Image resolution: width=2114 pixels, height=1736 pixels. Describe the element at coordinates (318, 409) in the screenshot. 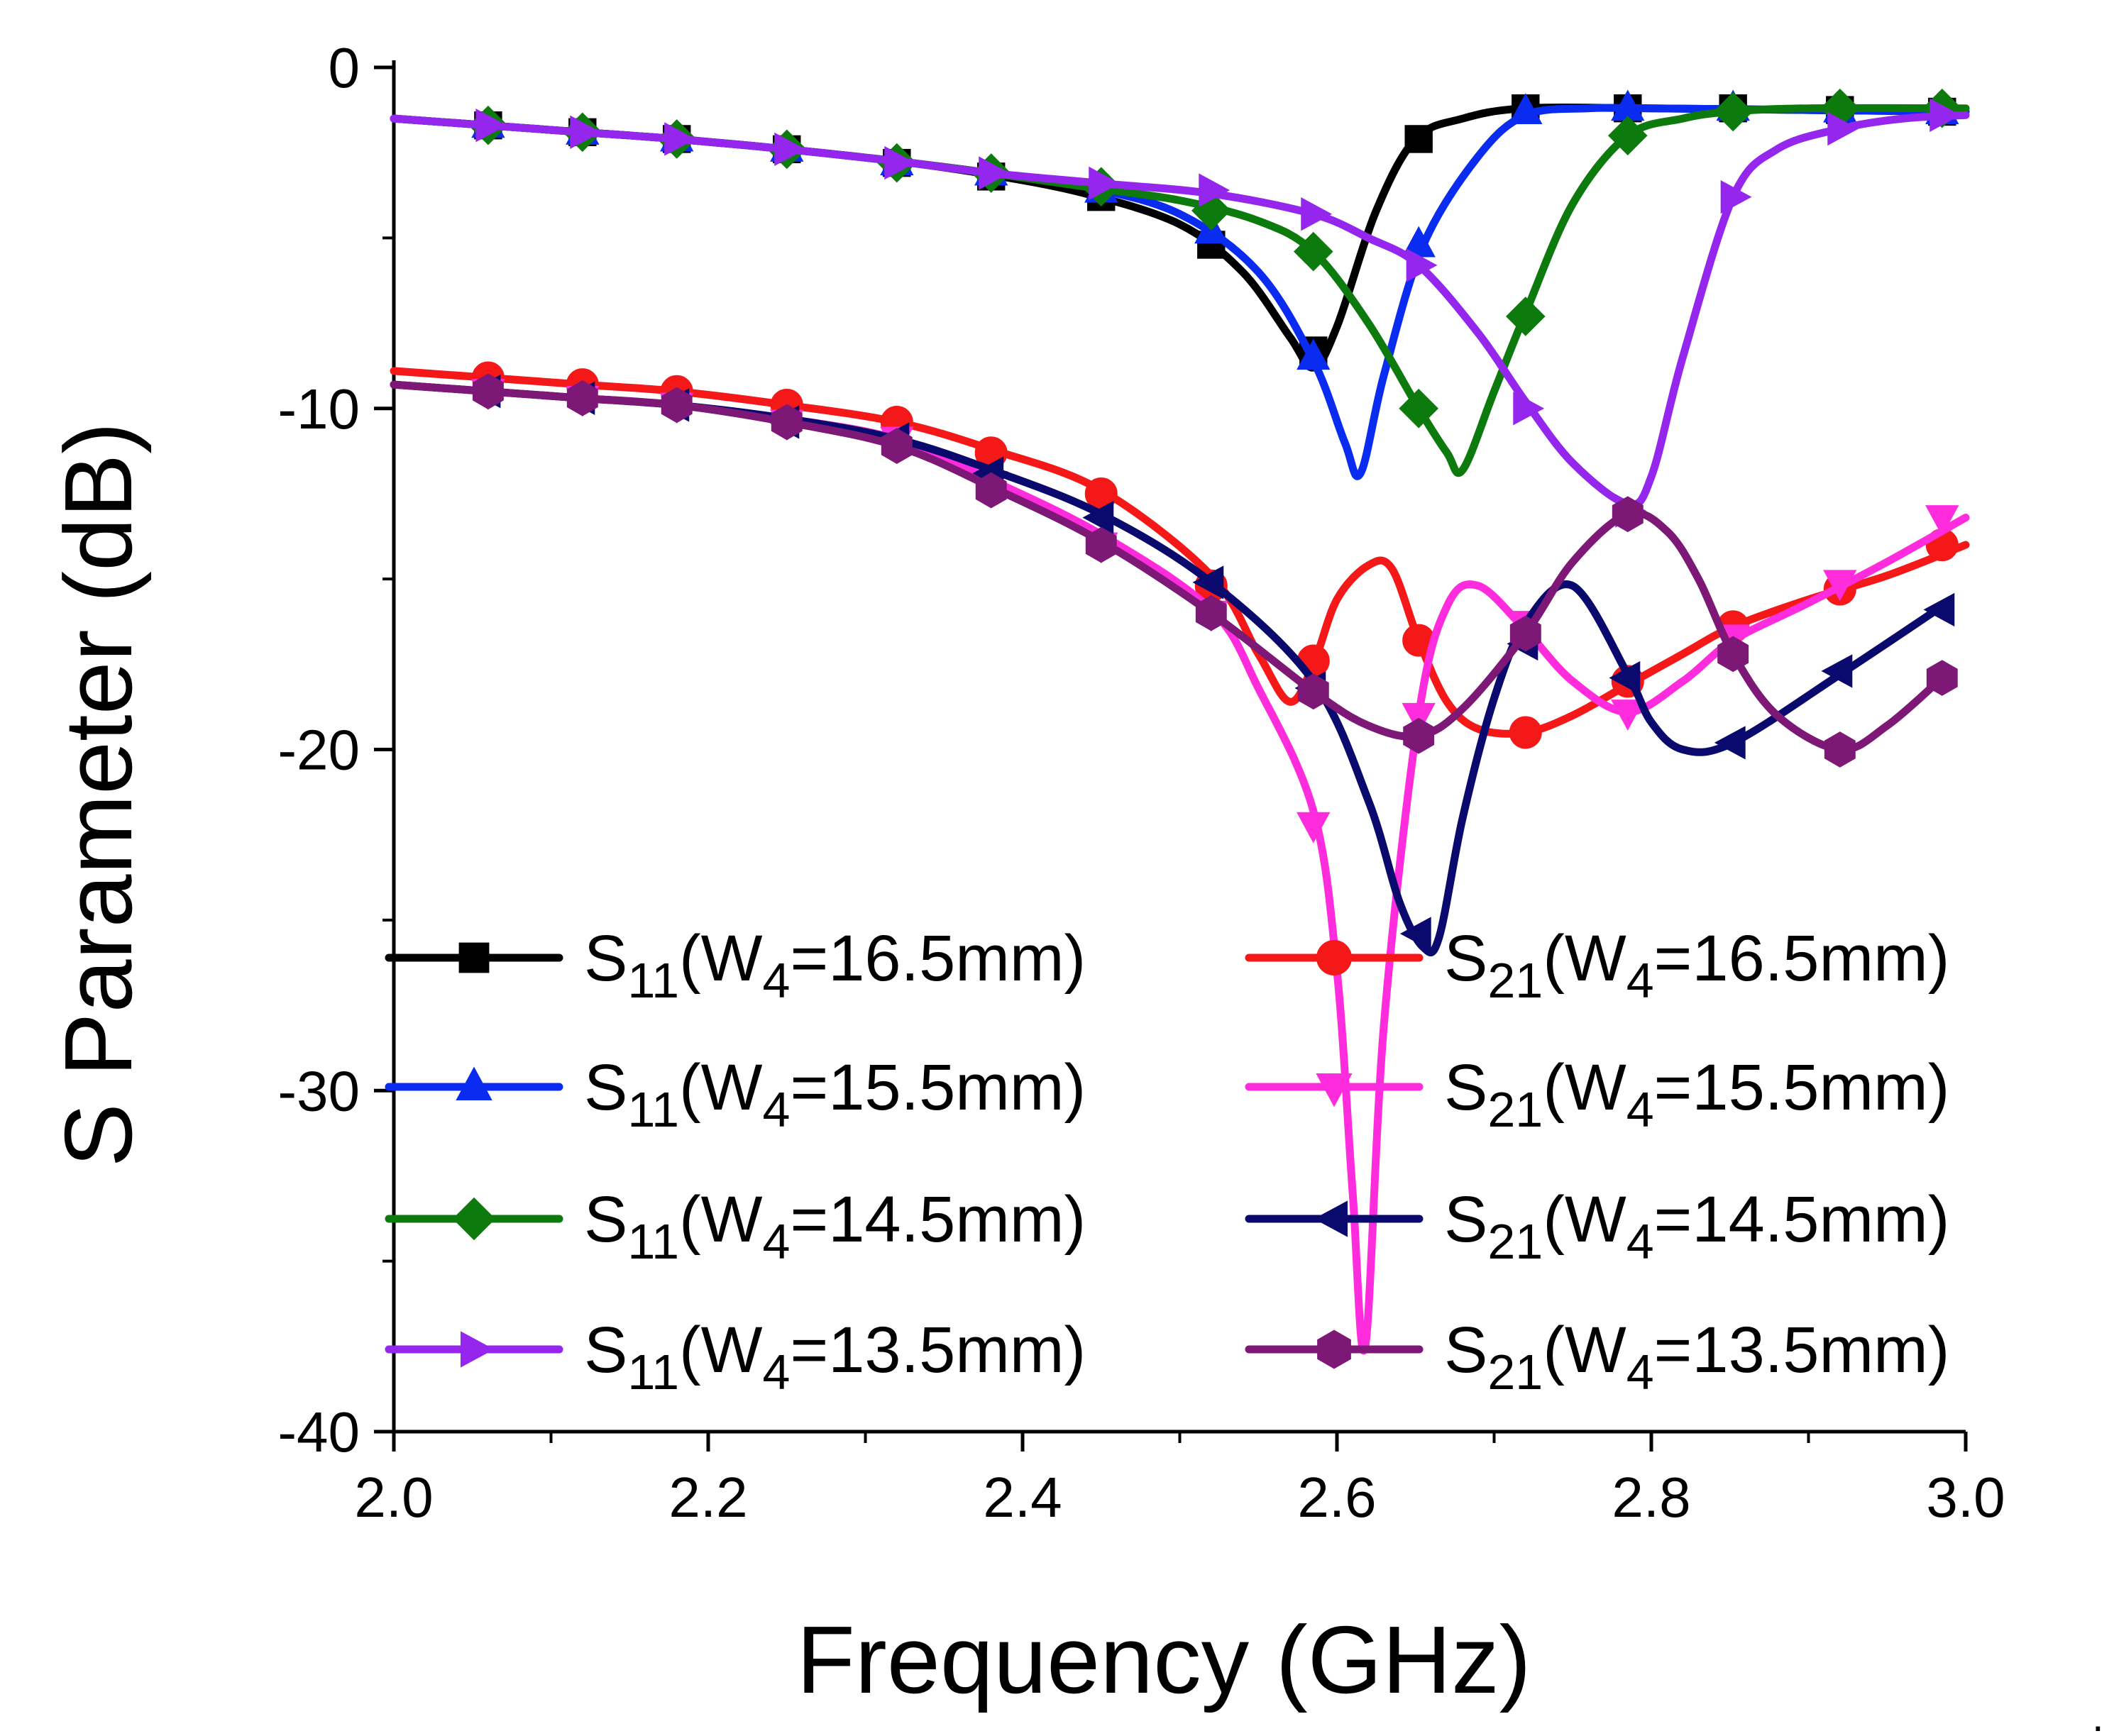

I see `y-tick-label: -10` at that location.